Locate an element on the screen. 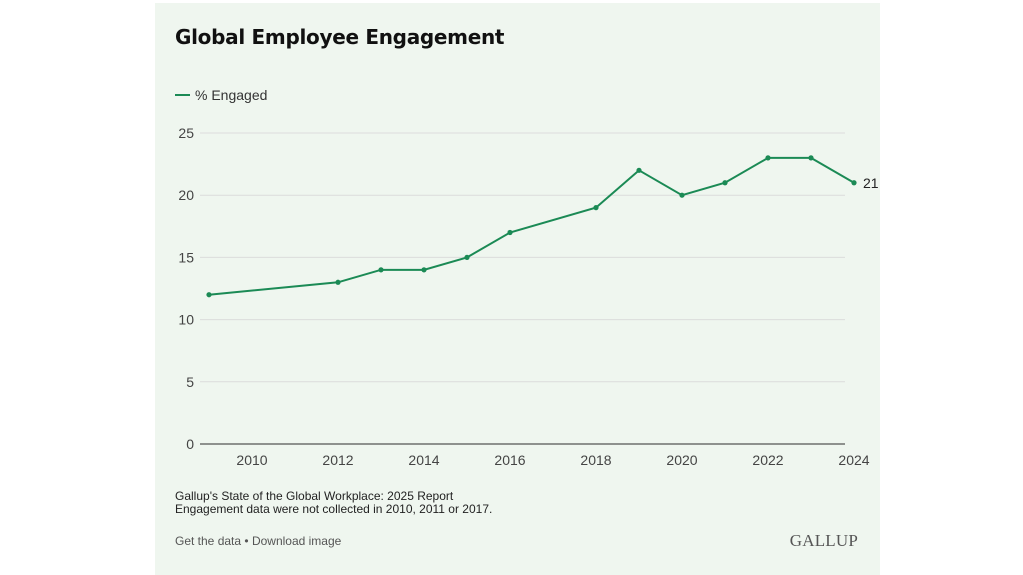 This screenshot has width=1023, height=575. end-value-label: 21 is located at coordinates (871, 183).